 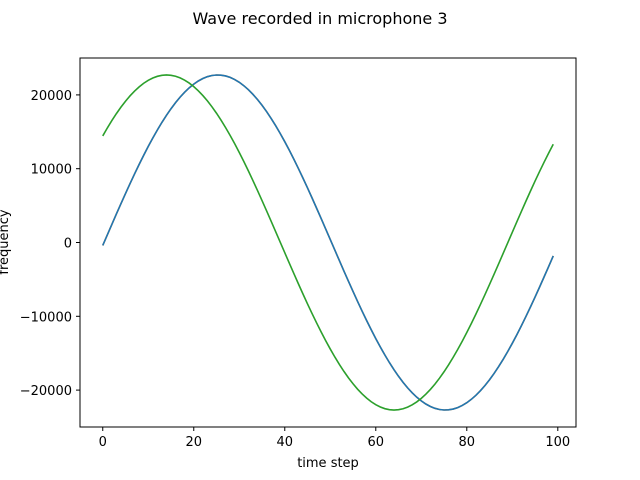 What do you see at coordinates (328, 463) in the screenshot?
I see `x-axis-title: time step` at bounding box center [328, 463].